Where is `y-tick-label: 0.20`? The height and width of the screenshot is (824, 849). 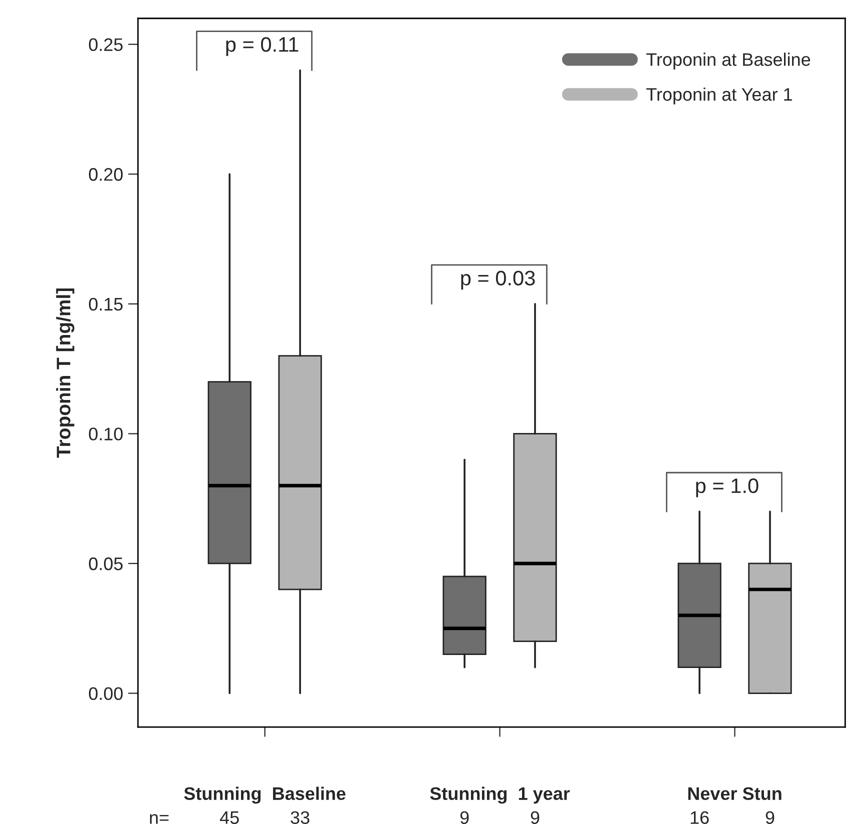
y-tick-label: 0.20 is located at coordinates (105, 174).